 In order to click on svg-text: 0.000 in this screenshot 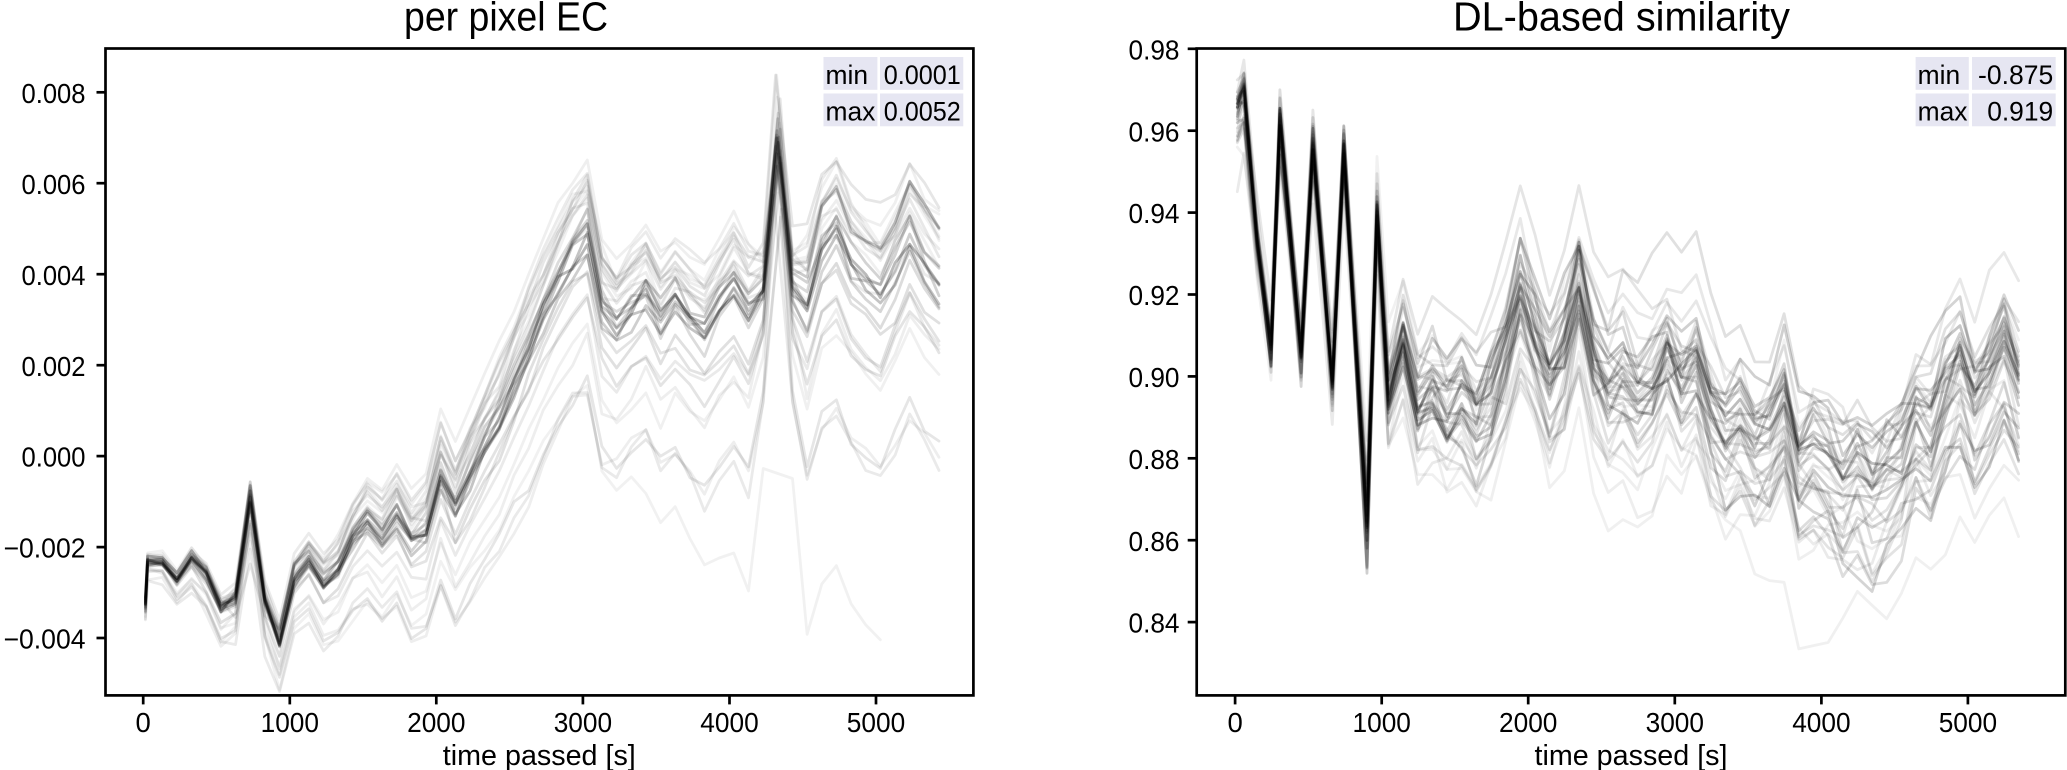, I will do `click(54, 457)`.